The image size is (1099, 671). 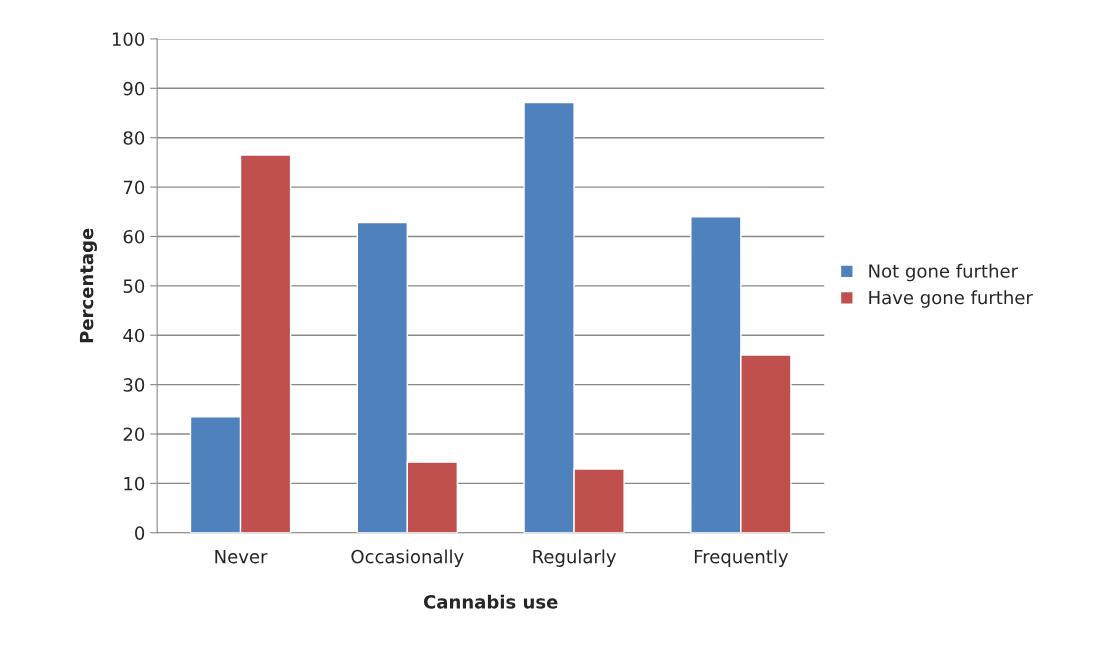 I want to click on y-tick-label: 90, so click(x=134, y=88).